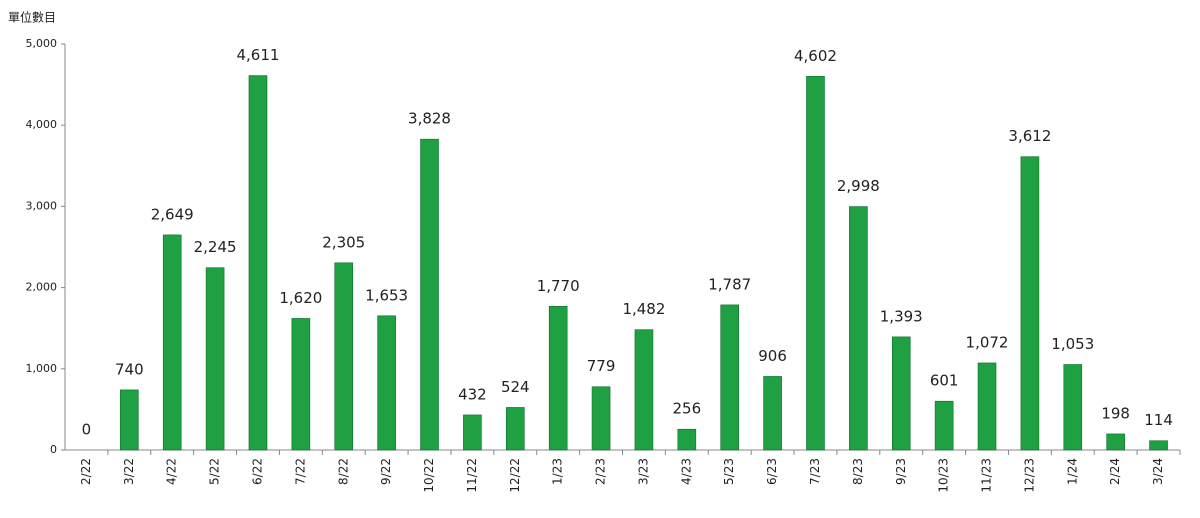 This screenshot has width=1200, height=518. What do you see at coordinates (1158, 471) in the screenshot?
I see `x-tick-label: 3/24` at bounding box center [1158, 471].